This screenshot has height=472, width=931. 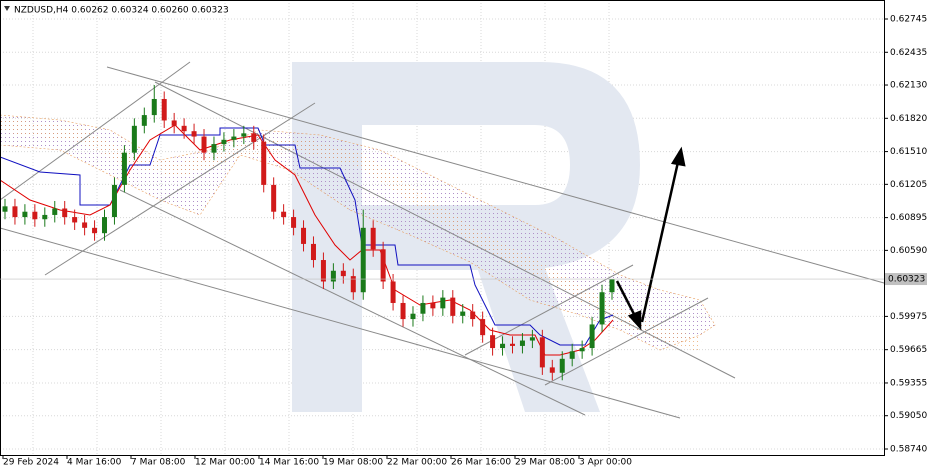 What do you see at coordinates (908, 218) in the screenshot?
I see `y-tick-label: 0.60895` at bounding box center [908, 218].